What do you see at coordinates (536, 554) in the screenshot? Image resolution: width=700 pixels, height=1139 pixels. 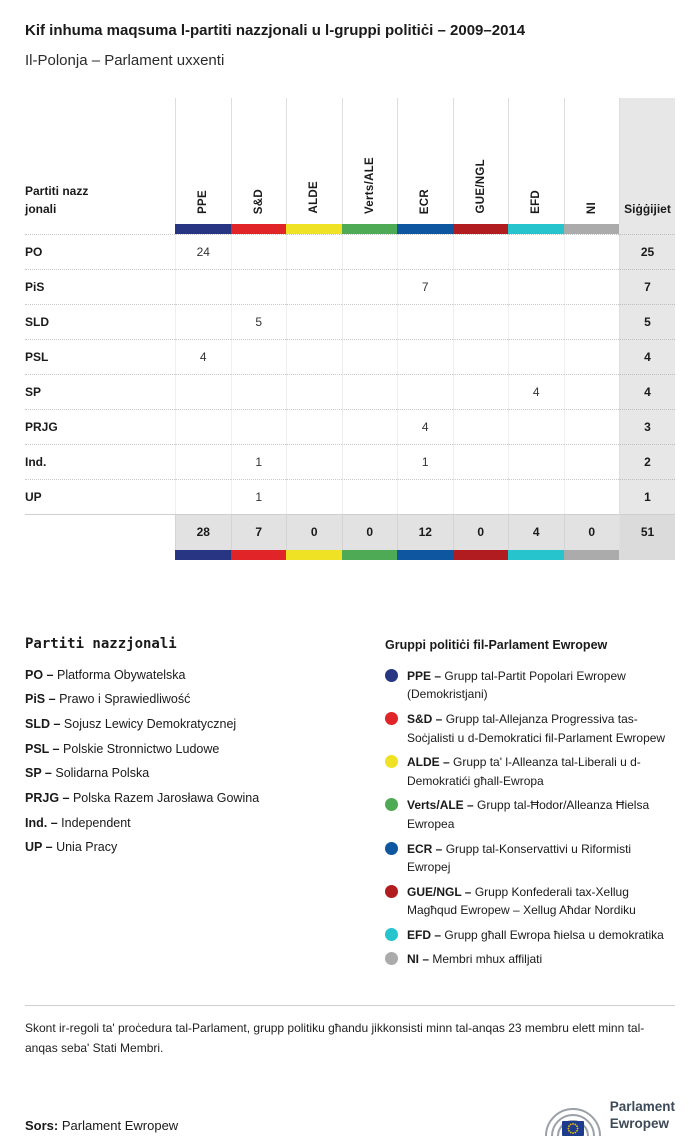 I see `band-efd` at bounding box center [536, 554].